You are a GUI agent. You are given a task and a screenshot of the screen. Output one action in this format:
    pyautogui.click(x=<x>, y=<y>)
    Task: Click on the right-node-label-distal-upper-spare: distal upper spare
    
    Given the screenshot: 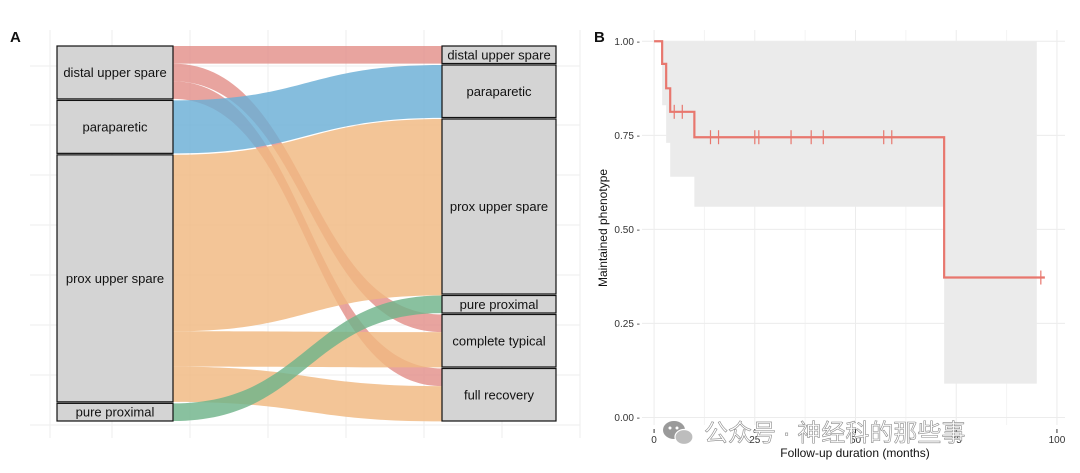 What is the action you would take?
    pyautogui.click(x=498, y=54)
    